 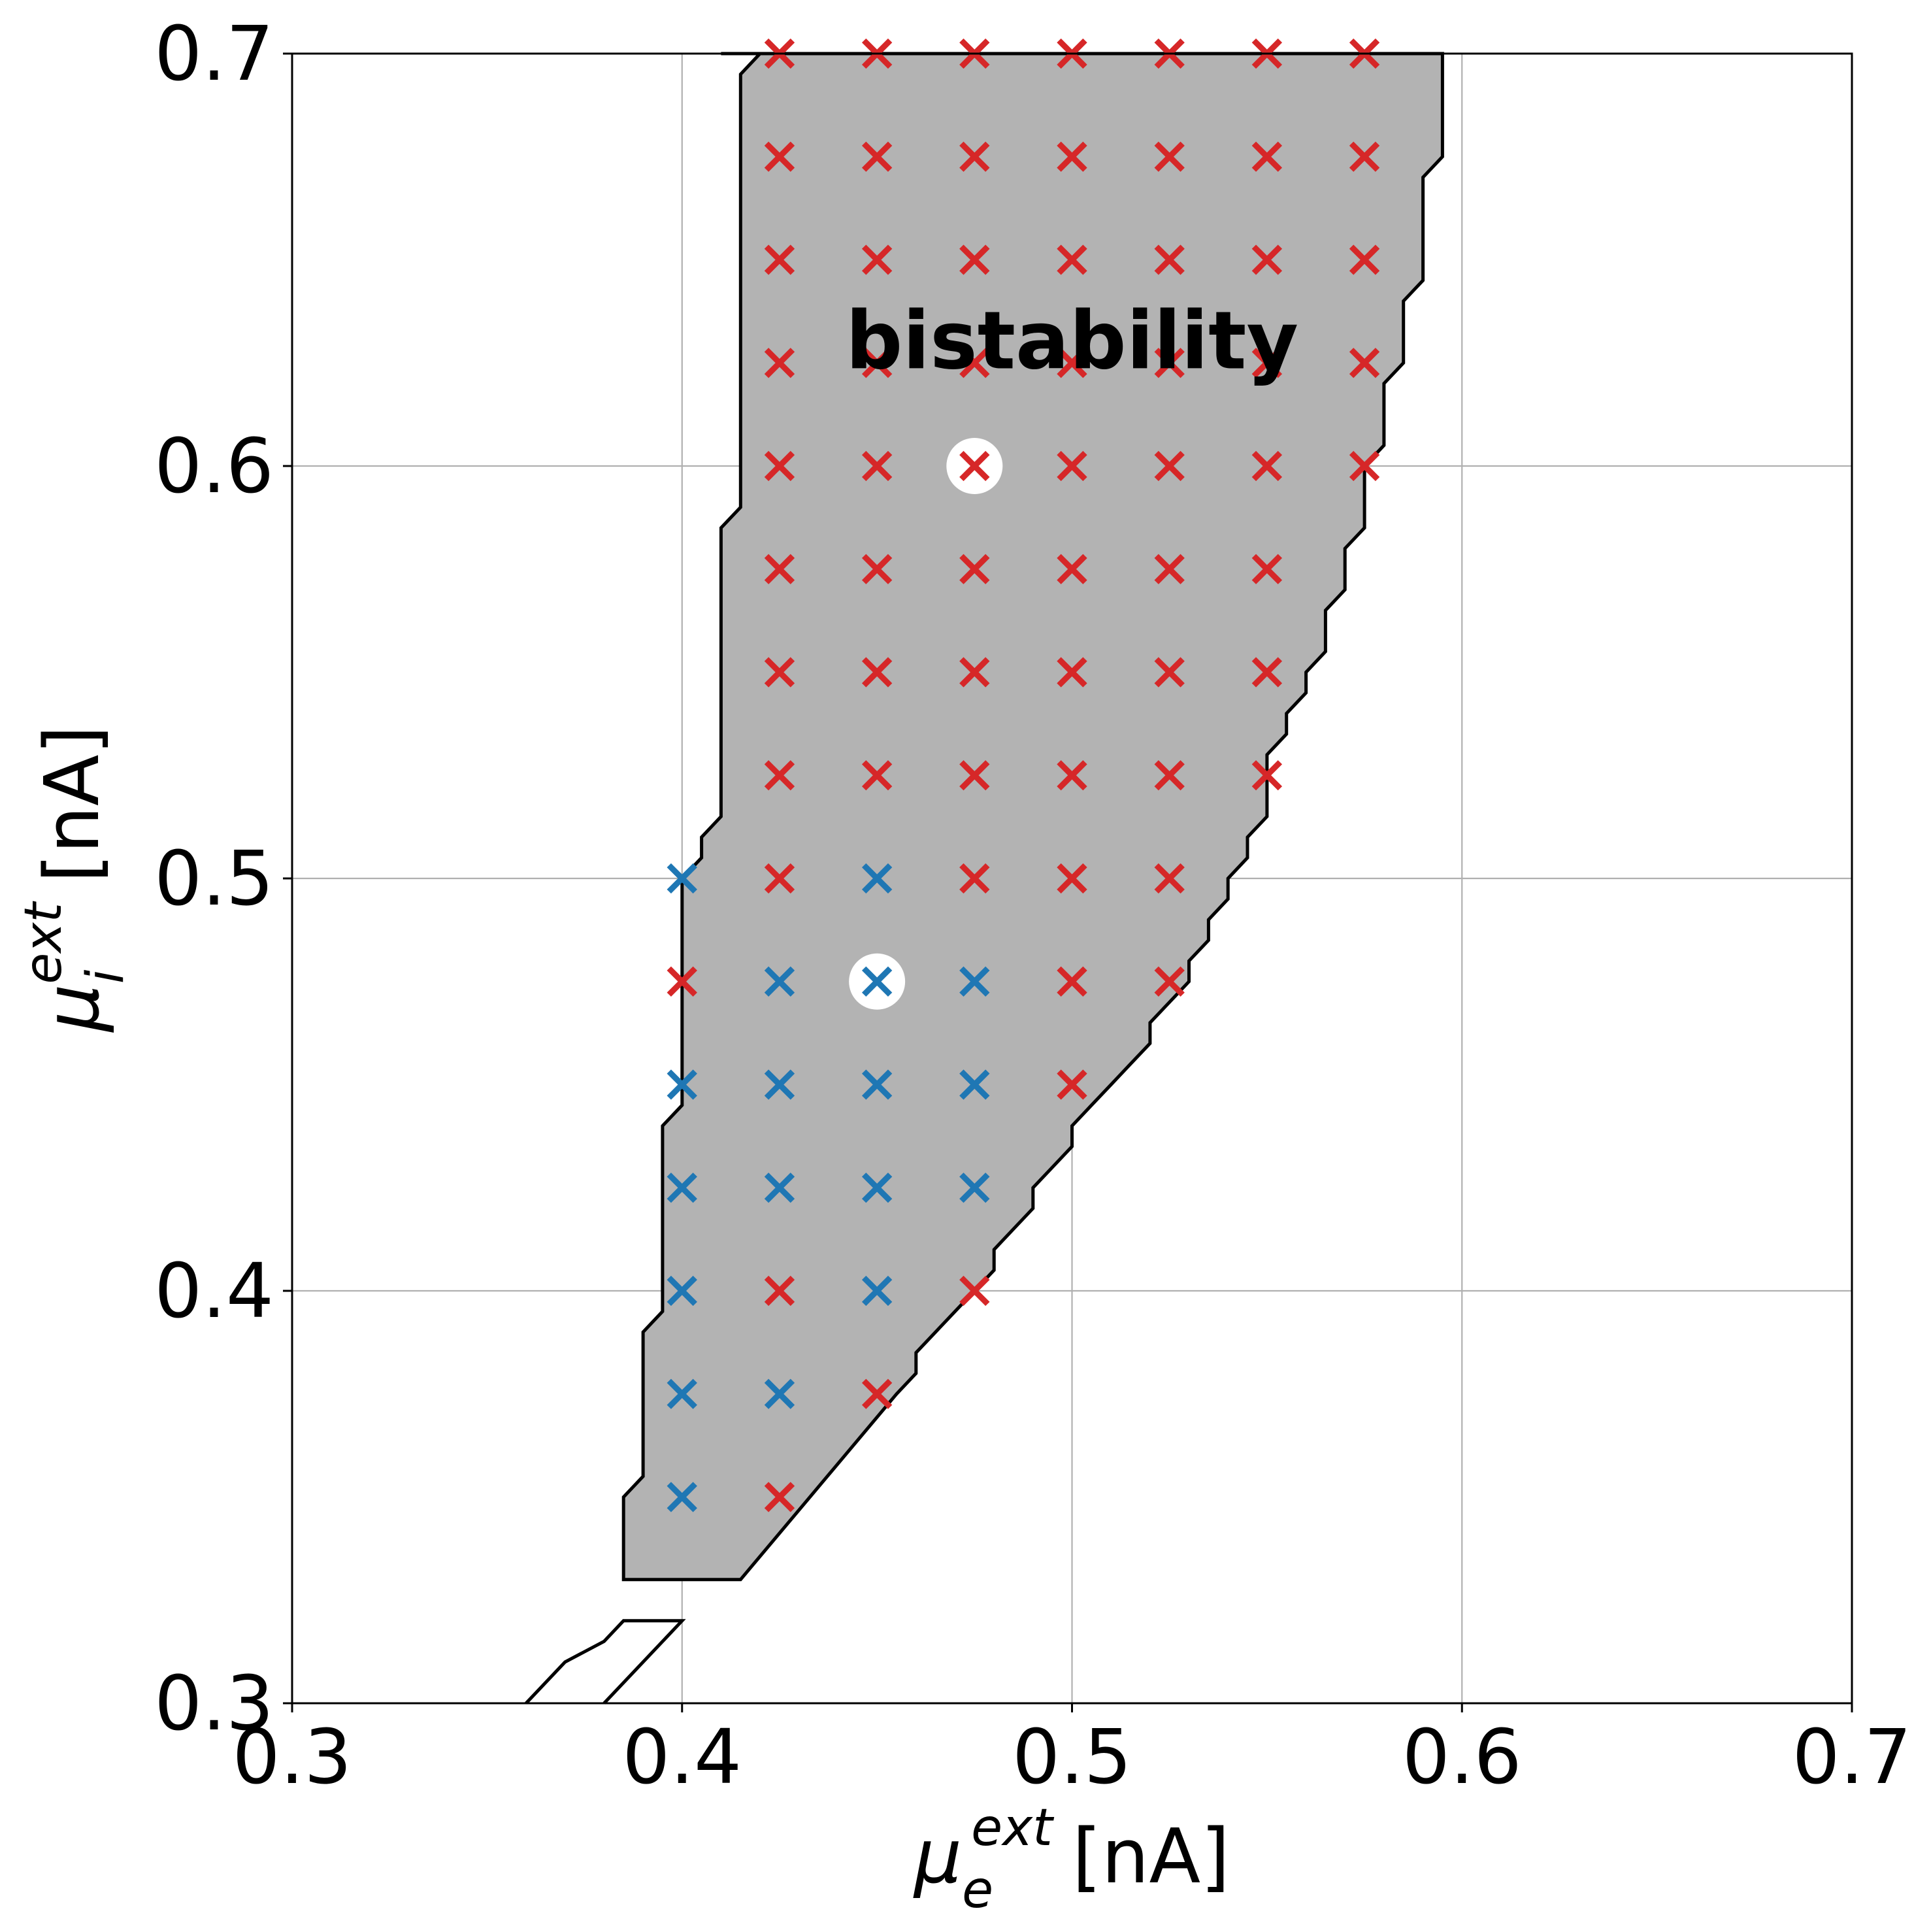 I want to click on x-axis-label: μeext [nA], so click(x=1071, y=1859).